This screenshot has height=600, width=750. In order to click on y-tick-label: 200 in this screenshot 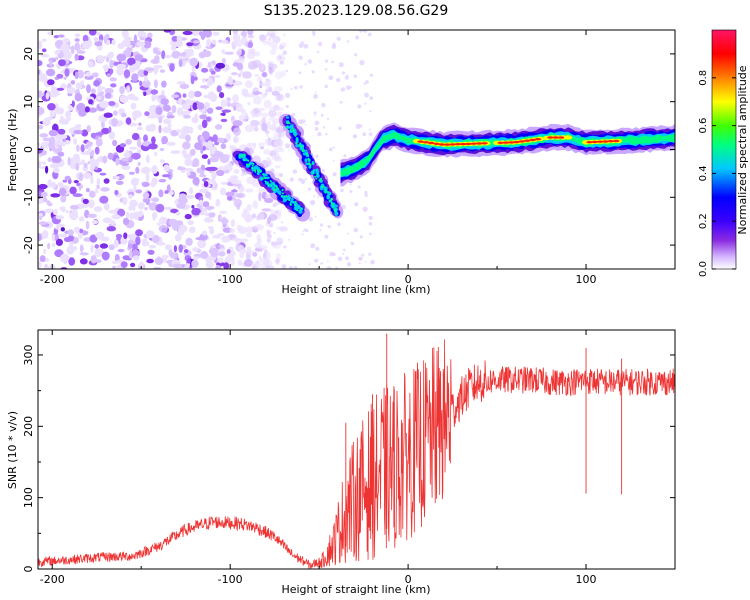, I will do `click(28, 426)`.